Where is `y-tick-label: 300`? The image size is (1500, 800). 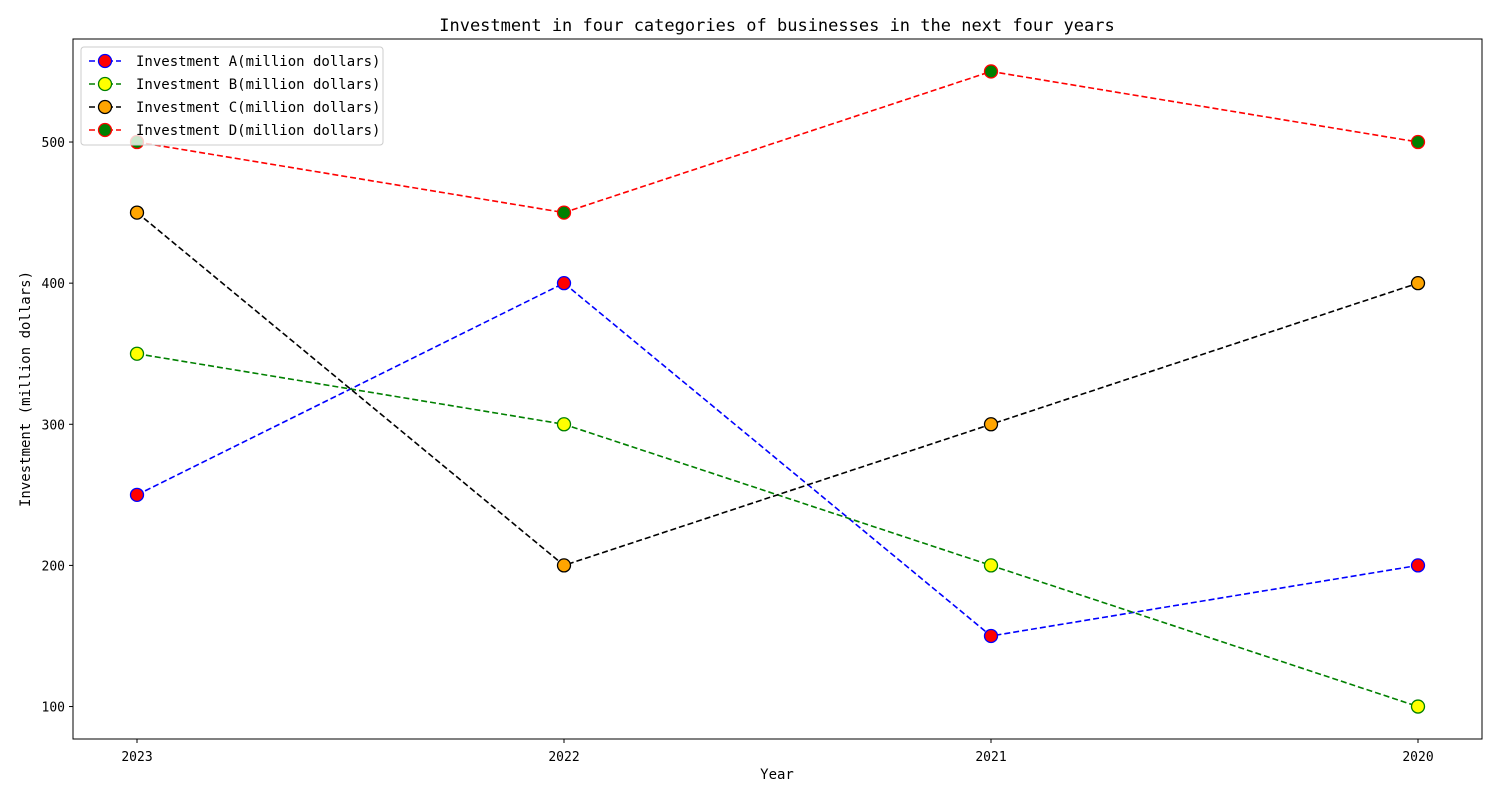 y-tick-label: 300 is located at coordinates (53, 425).